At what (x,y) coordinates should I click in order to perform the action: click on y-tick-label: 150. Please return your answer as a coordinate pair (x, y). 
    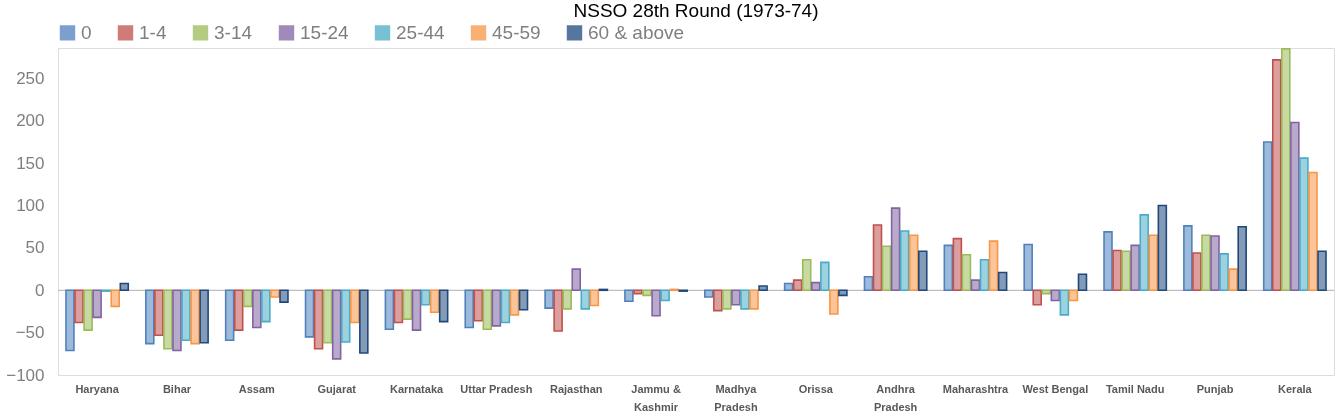
    Looking at the image, I should click on (30, 163).